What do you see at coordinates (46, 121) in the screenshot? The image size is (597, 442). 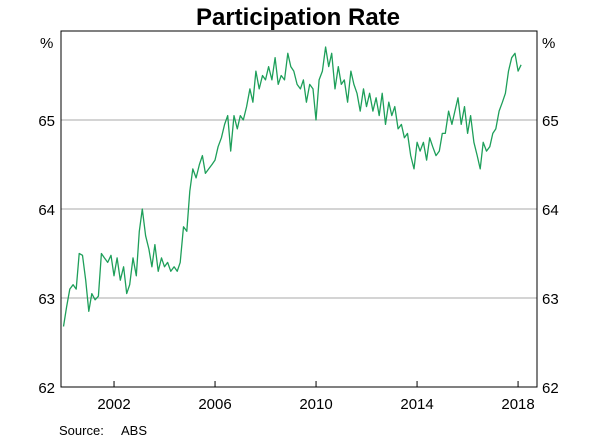 I see `y-tick-label-left: 65` at bounding box center [46, 121].